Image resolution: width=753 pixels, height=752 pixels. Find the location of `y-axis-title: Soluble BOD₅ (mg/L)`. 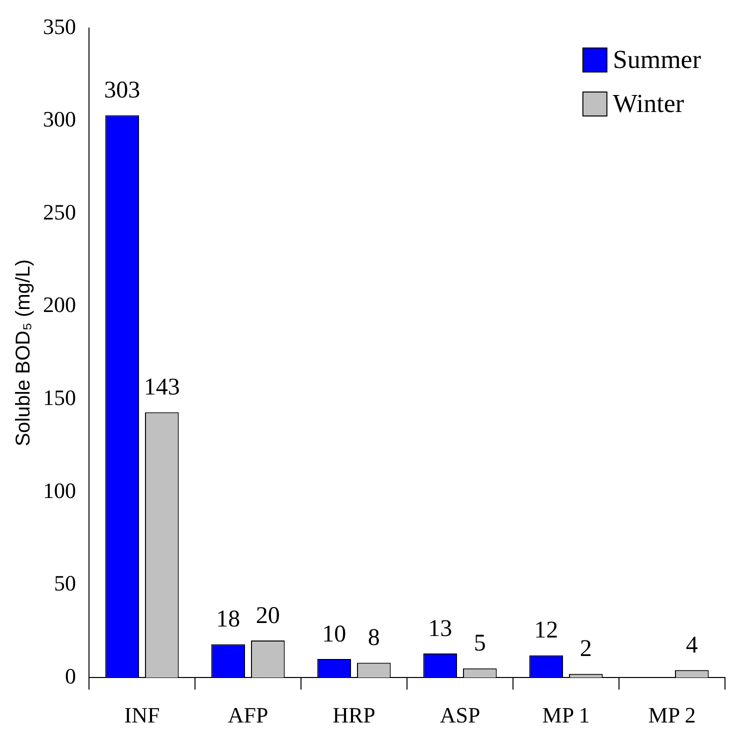

y-axis-title: Soluble BOD₅ (mg/L) is located at coordinates (23, 352).